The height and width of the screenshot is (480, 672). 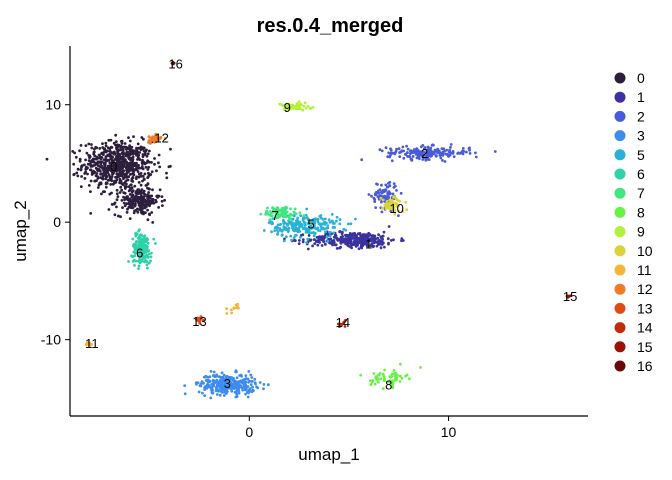 I want to click on cluster-label-14: 14, so click(x=343, y=322).